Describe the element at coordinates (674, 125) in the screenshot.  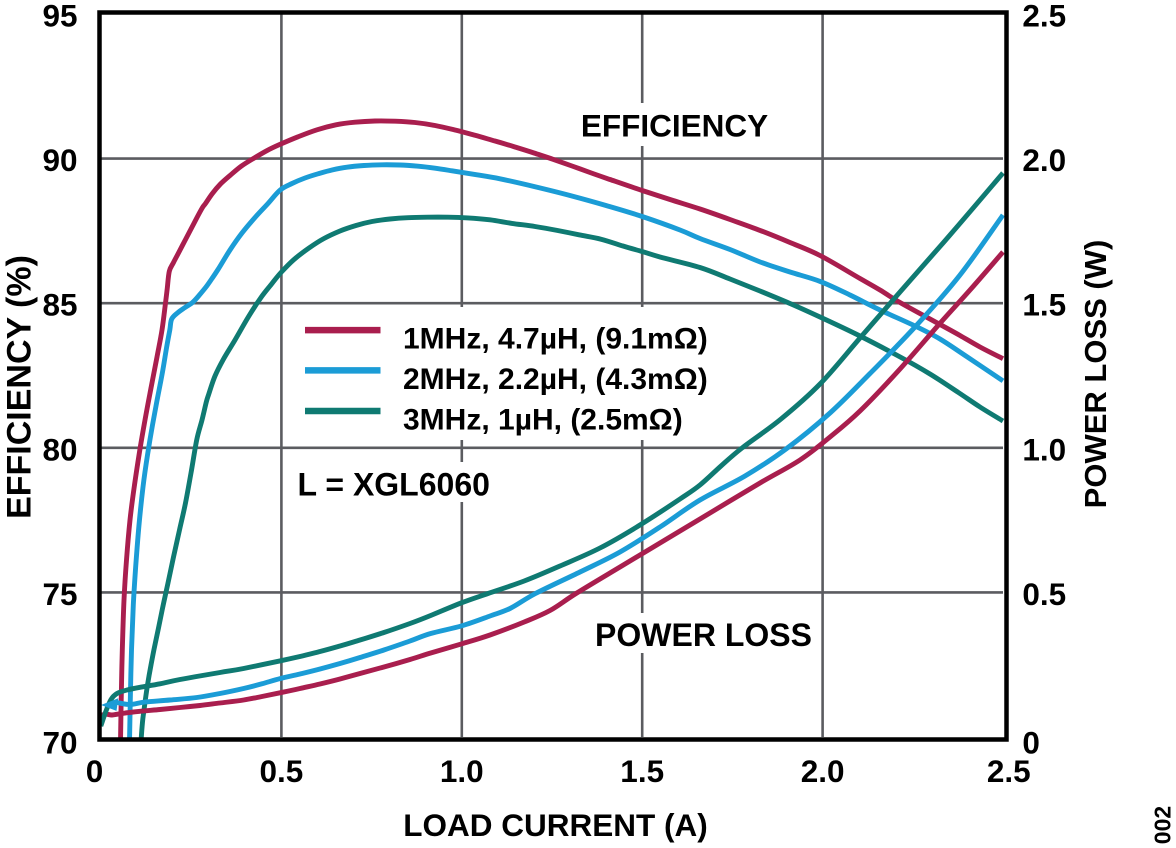
I see `svg-text: EFFICIENCY` at that location.